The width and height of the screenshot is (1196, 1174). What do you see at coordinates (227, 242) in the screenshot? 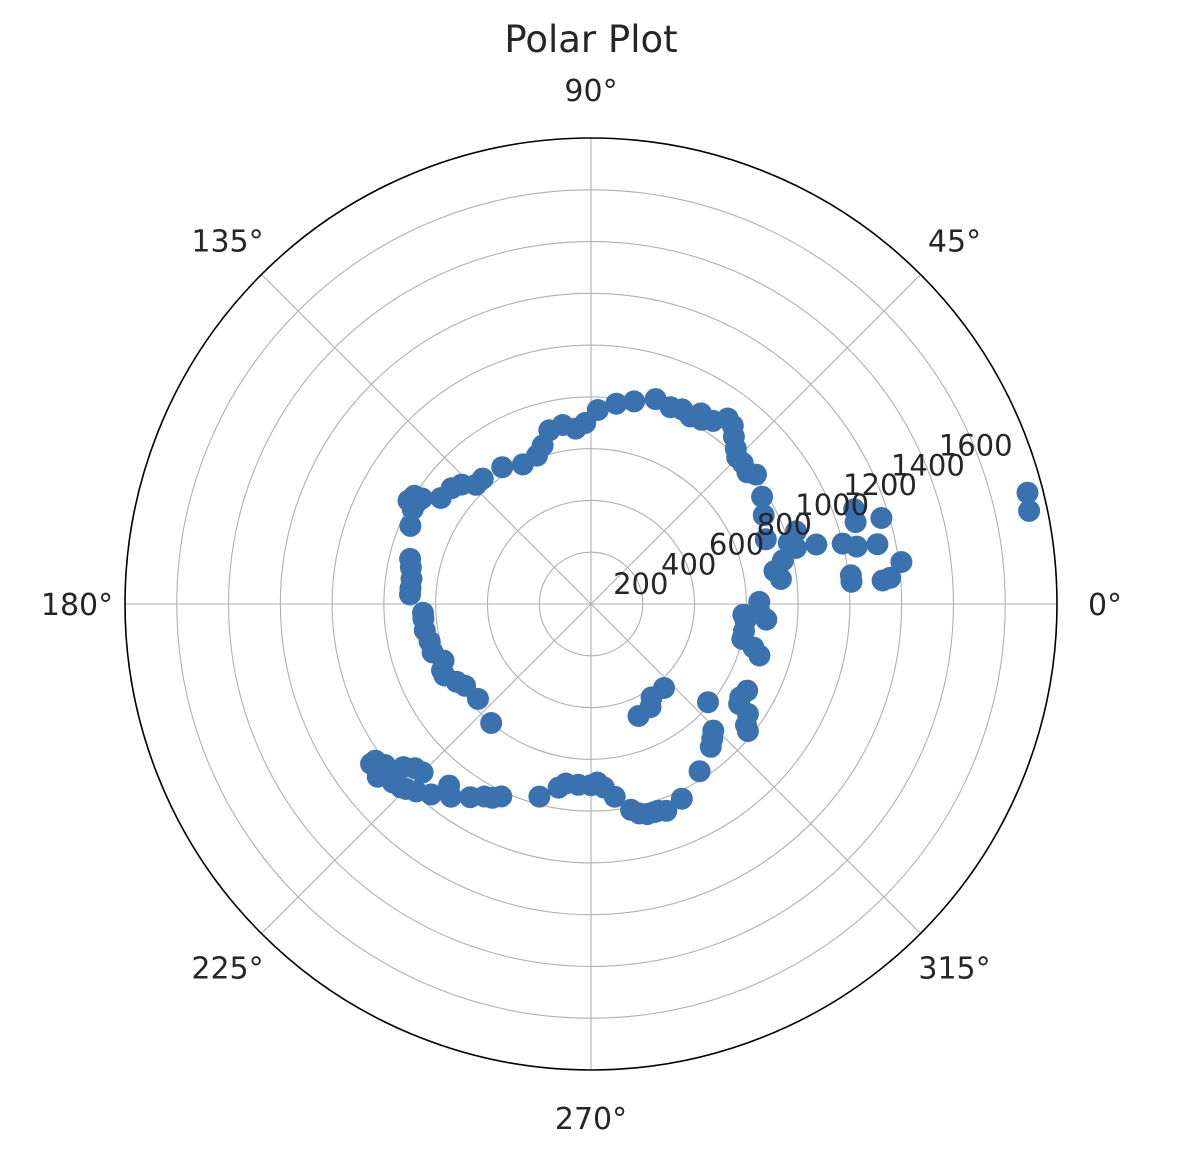
I see `angle-tick-label: 135°` at bounding box center [227, 242].